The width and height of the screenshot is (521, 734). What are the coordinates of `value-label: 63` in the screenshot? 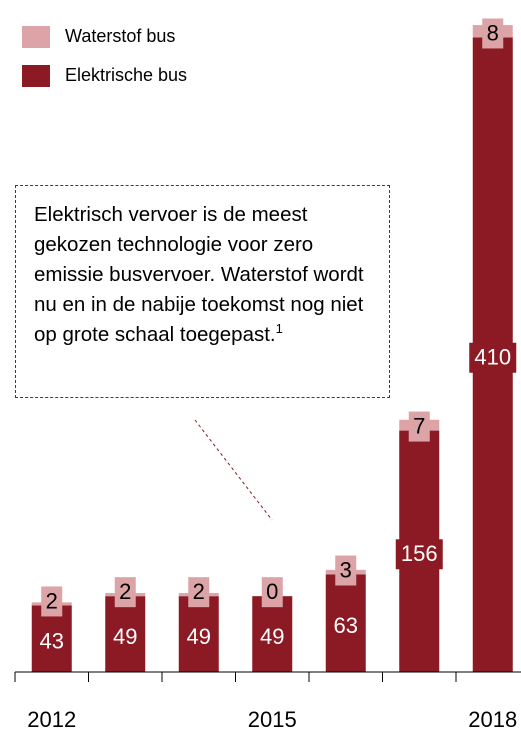 It's located at (346, 625).